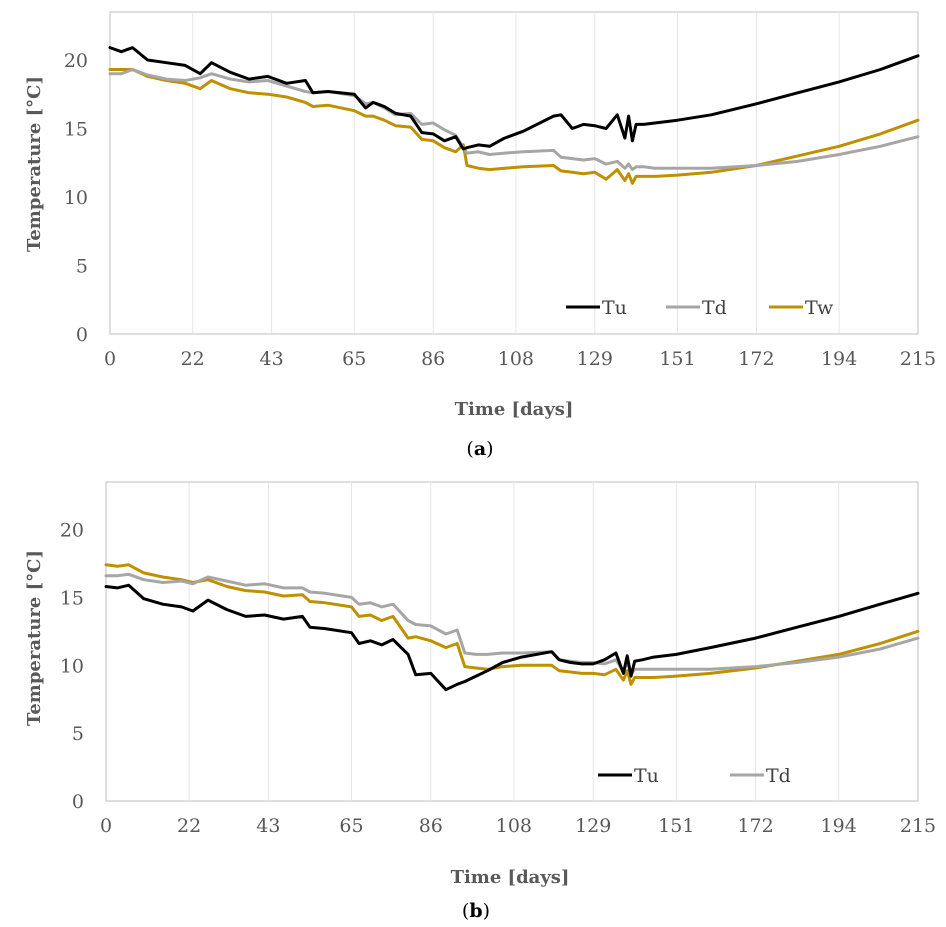 This screenshot has width=946, height=927. I want to click on chart-b-caption: (b), so click(476, 911).